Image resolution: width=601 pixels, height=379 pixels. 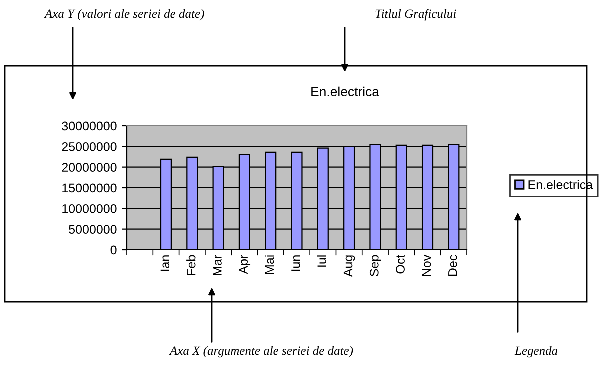 What do you see at coordinates (400, 264) in the screenshot?
I see `x-tick-label: Oct` at bounding box center [400, 264].